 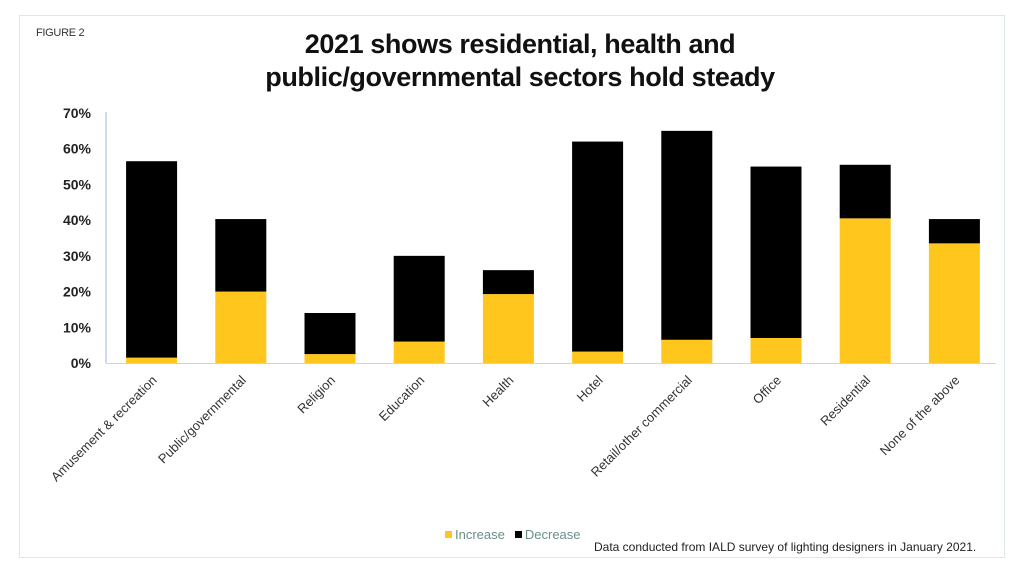 I want to click on x-tick-label: None of the above, so click(x=920, y=416).